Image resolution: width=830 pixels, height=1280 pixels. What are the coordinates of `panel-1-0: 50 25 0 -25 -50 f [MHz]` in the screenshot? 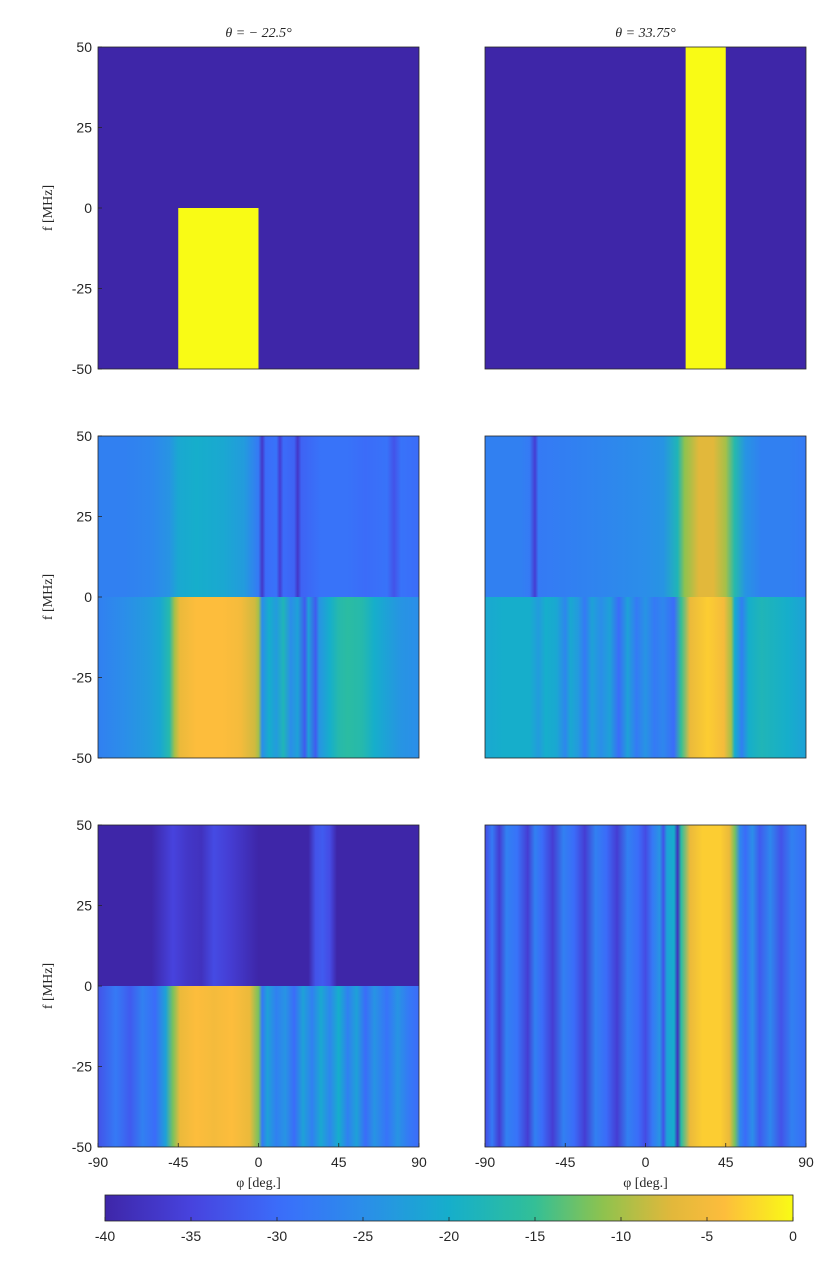 It's located at (230, 597).